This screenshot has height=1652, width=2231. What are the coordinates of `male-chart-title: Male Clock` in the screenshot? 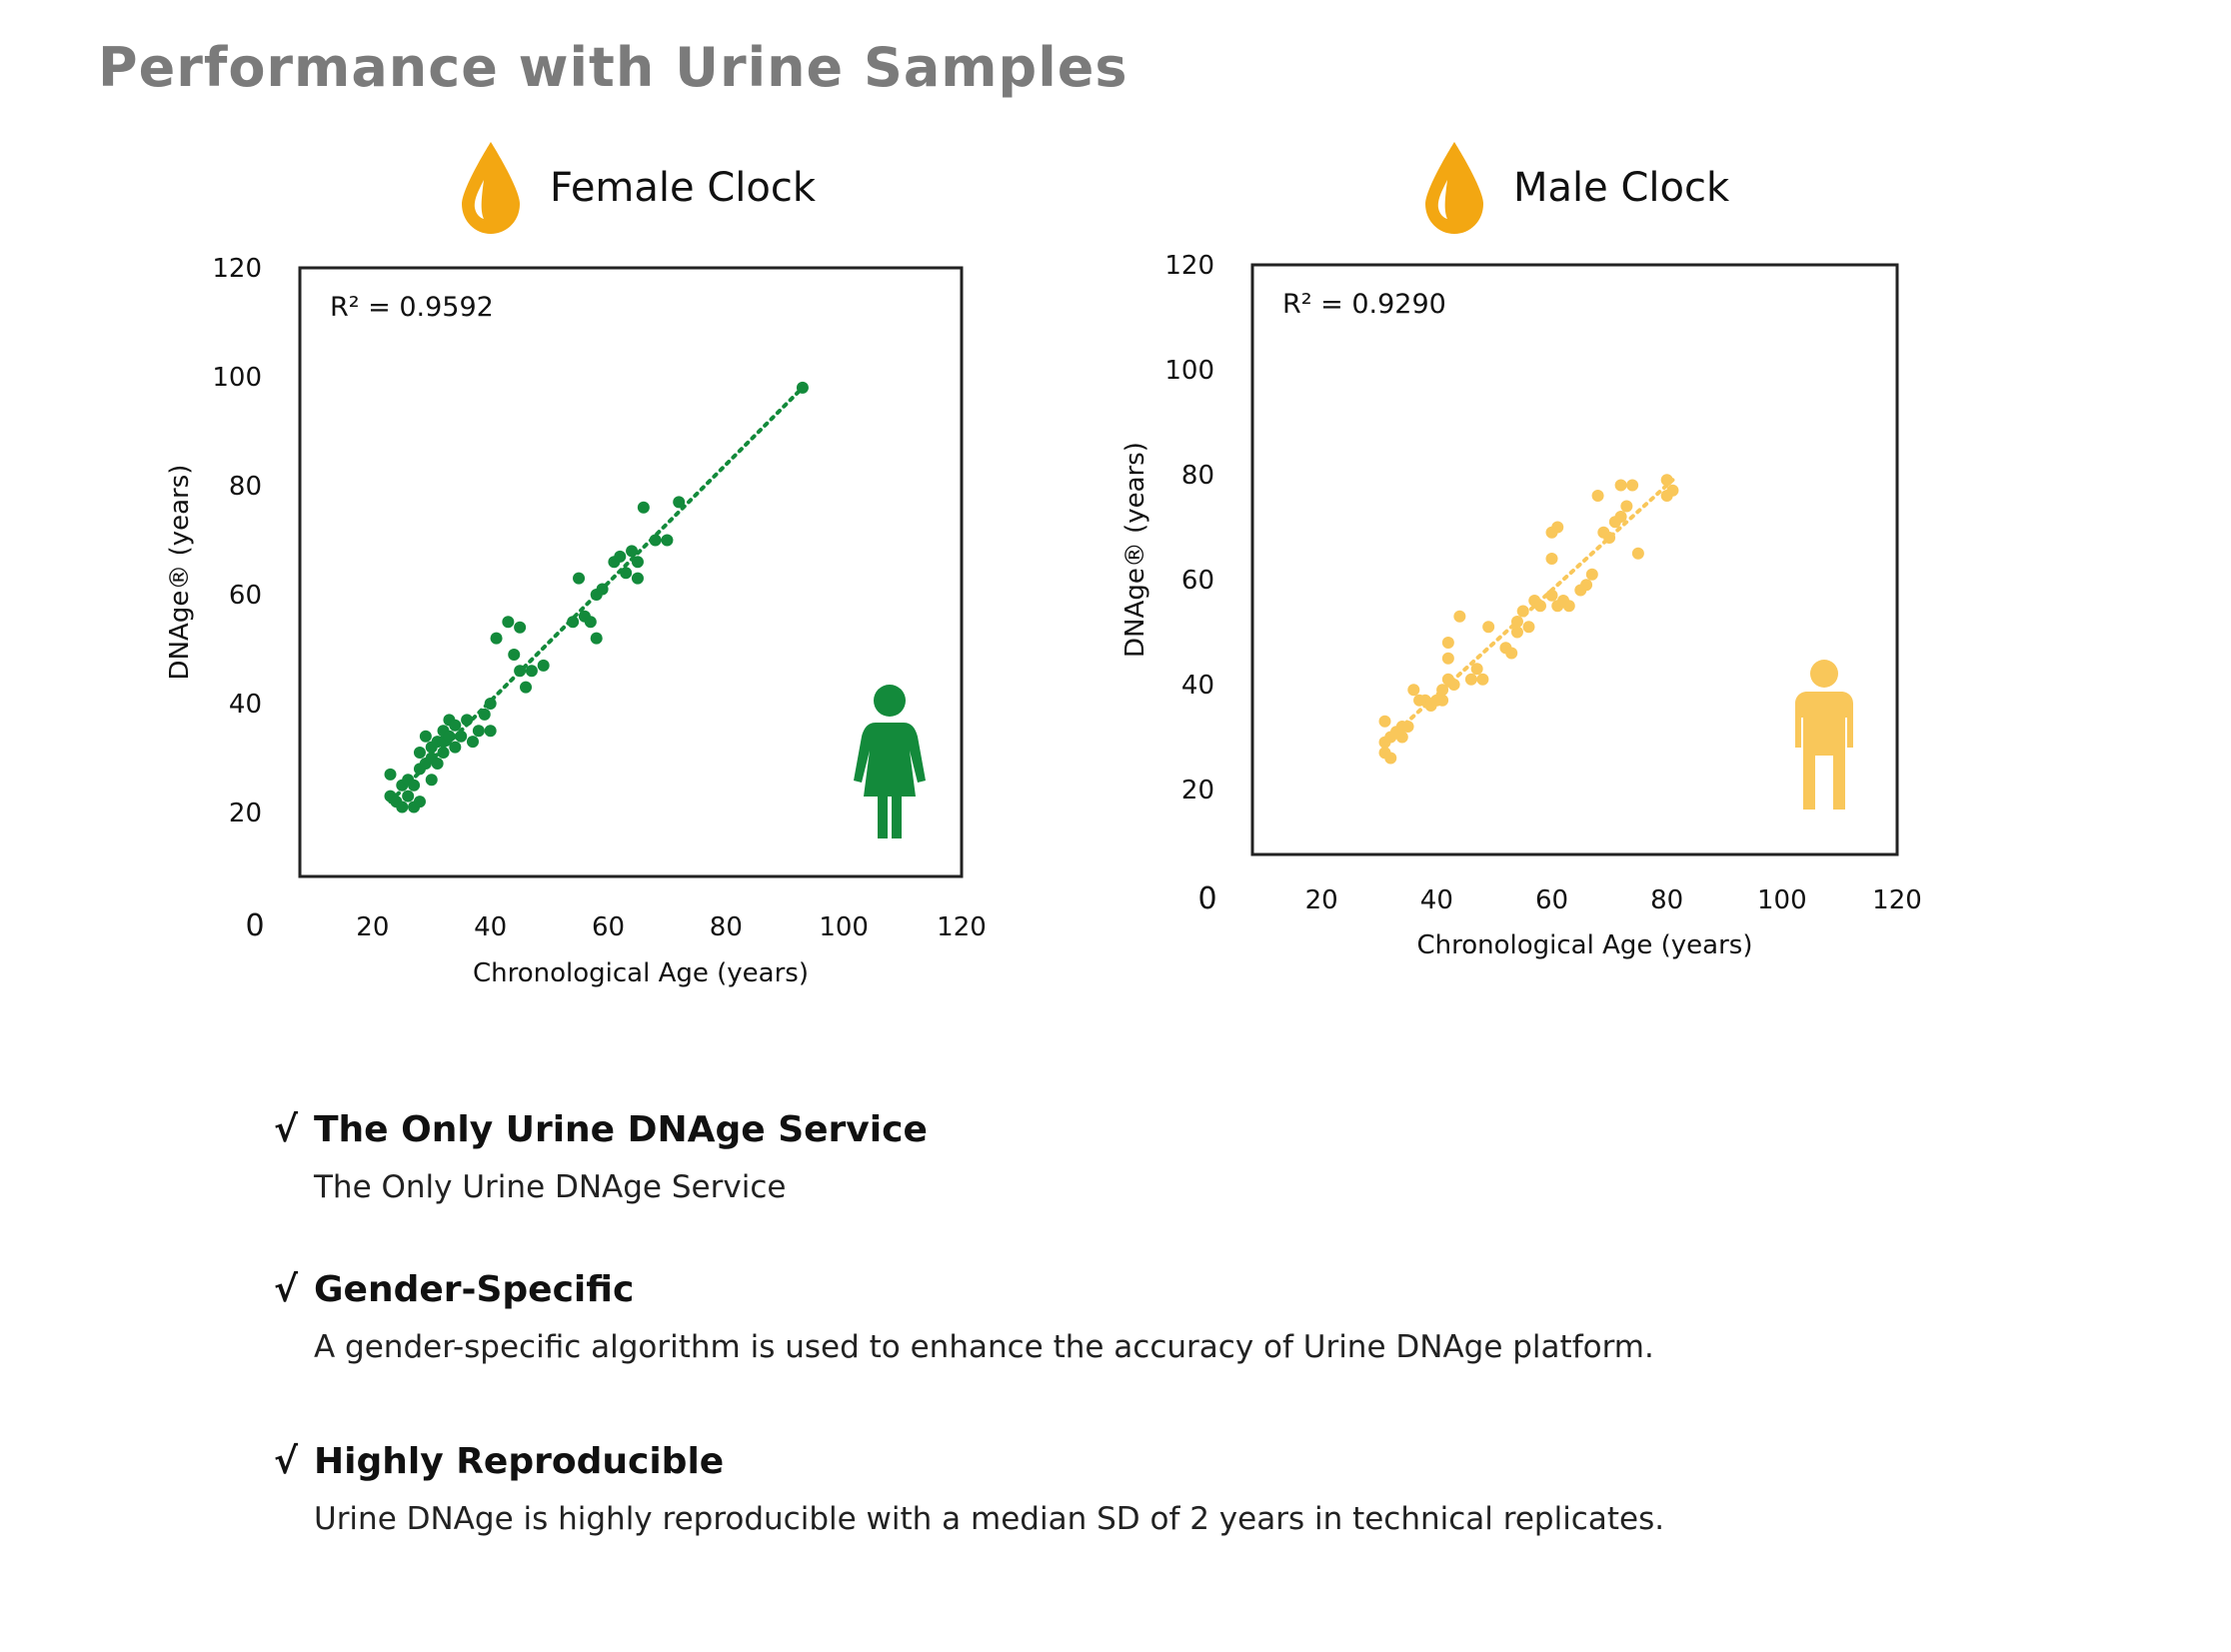 It's located at (1622, 188).